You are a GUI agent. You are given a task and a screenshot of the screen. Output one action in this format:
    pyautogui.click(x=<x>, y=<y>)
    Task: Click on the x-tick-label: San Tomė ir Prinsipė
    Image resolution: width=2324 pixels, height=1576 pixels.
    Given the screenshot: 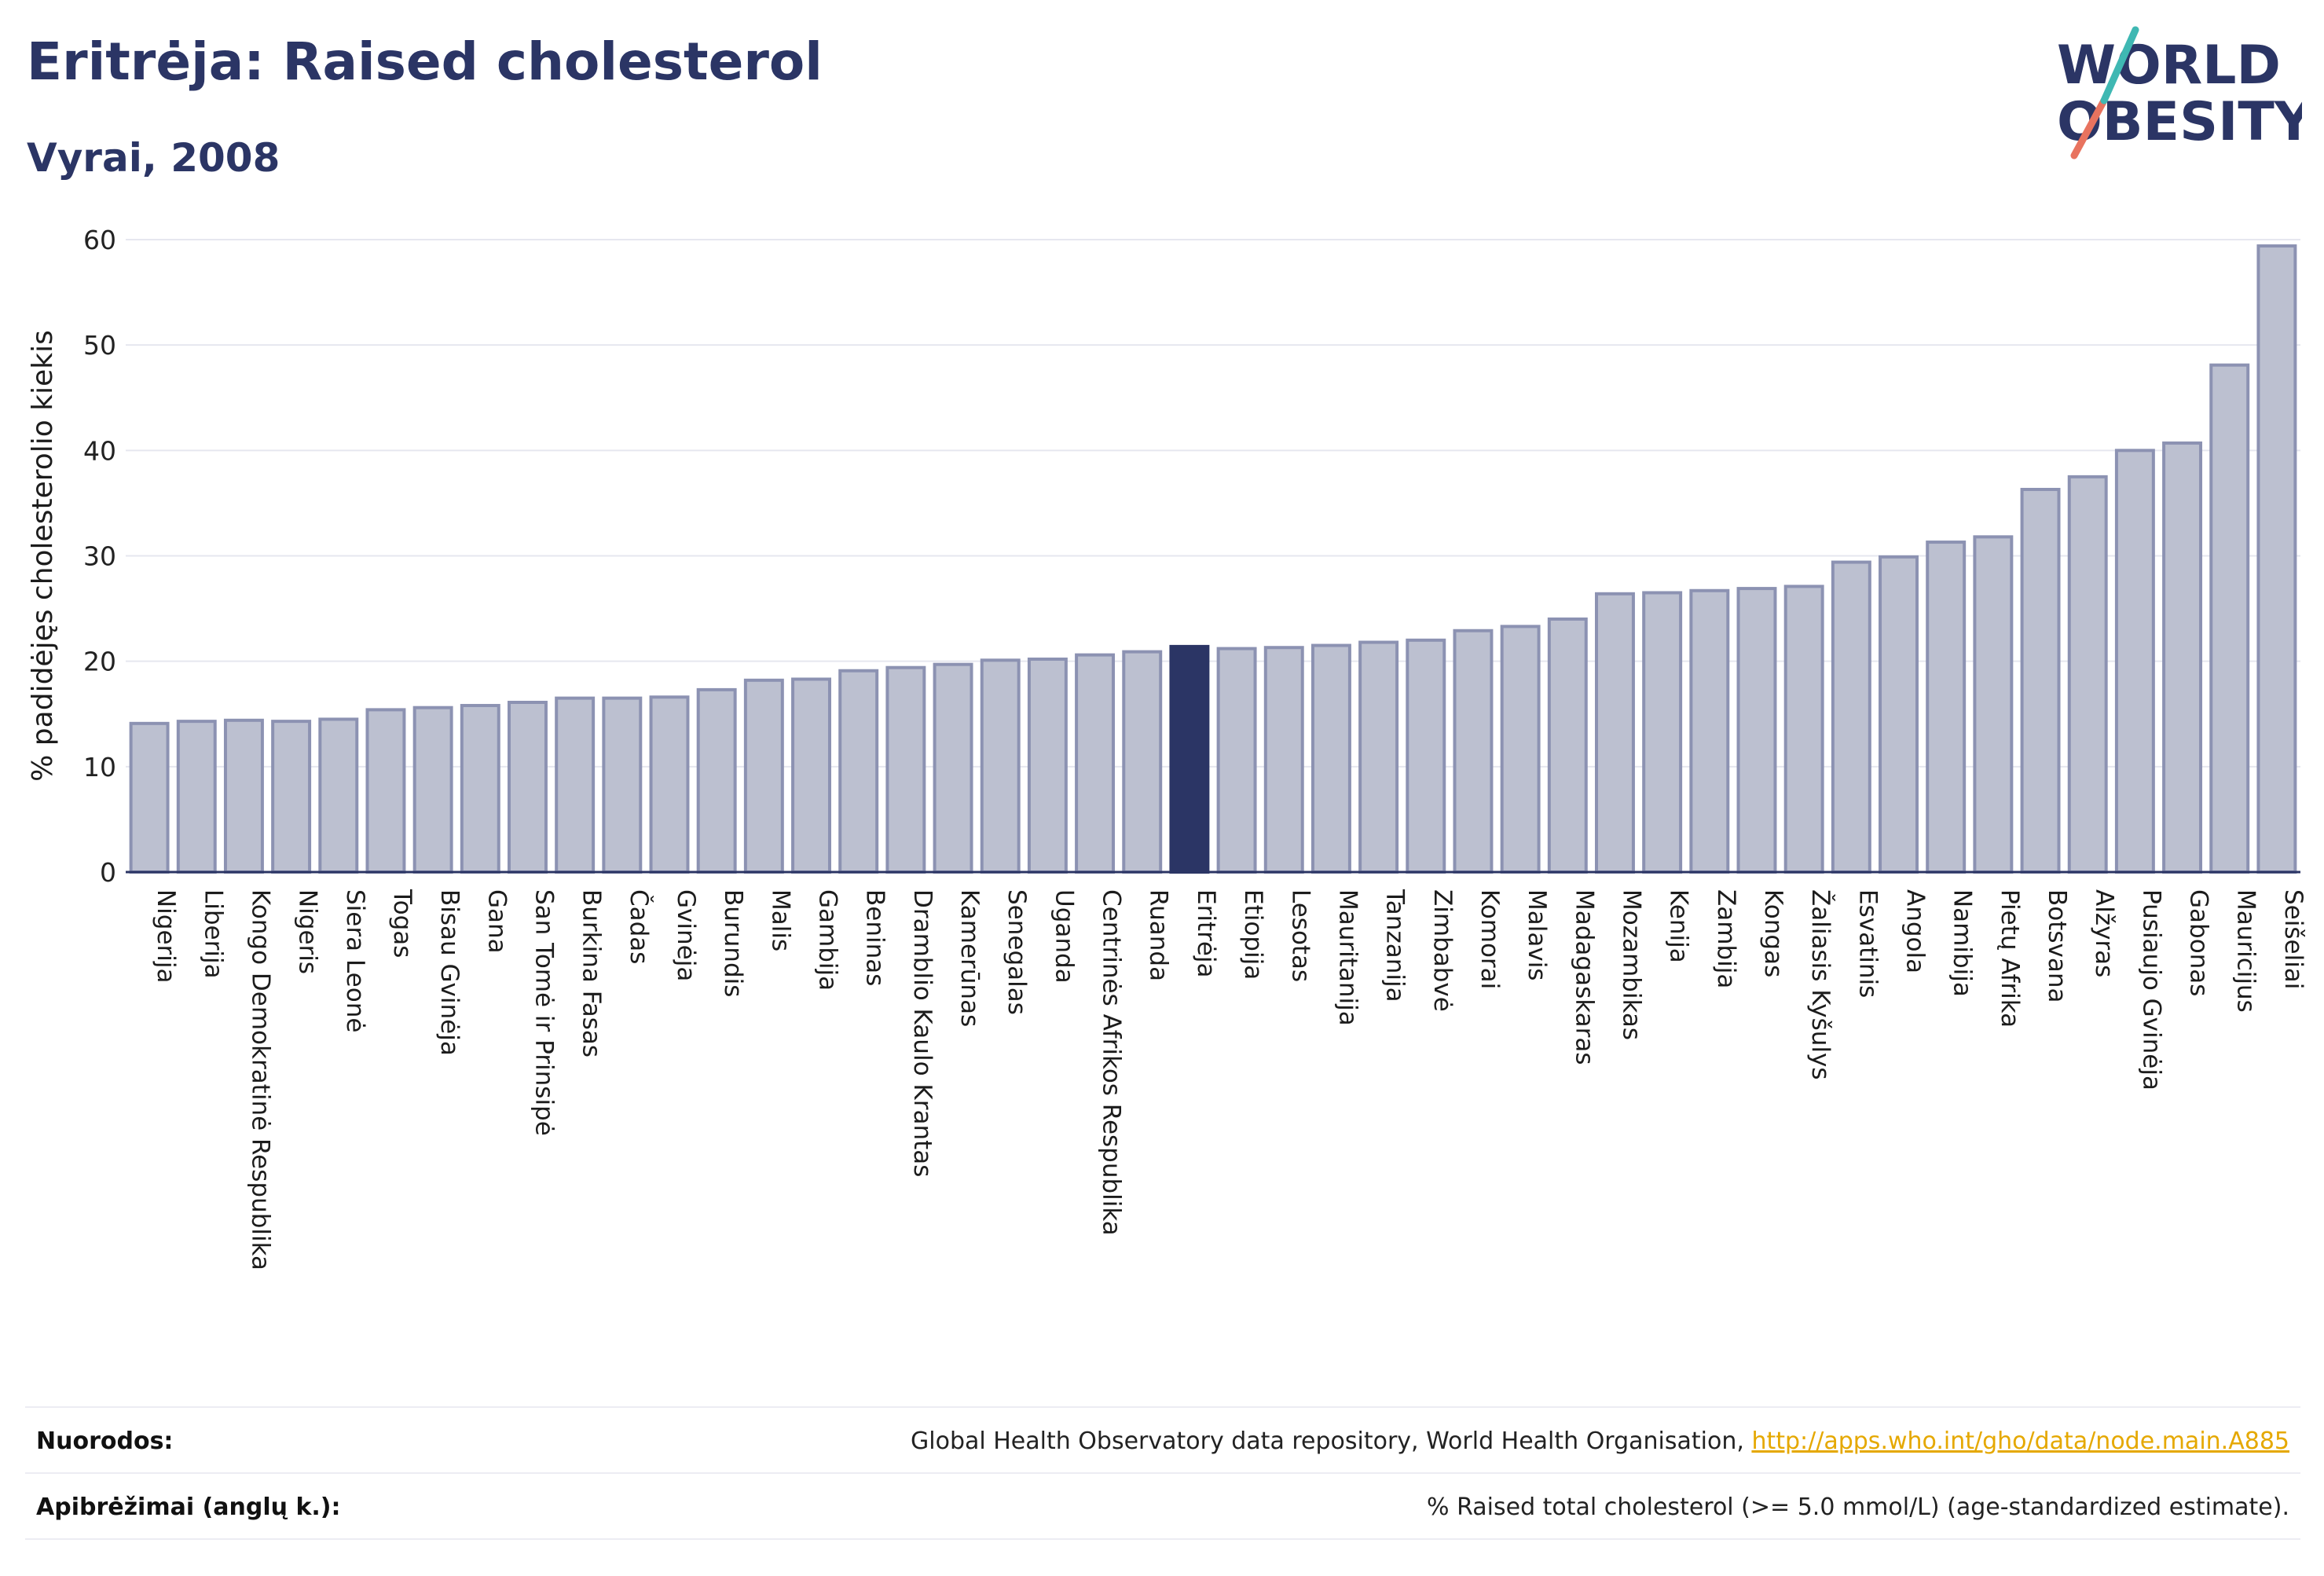 What is the action you would take?
    pyautogui.click(x=544, y=1012)
    